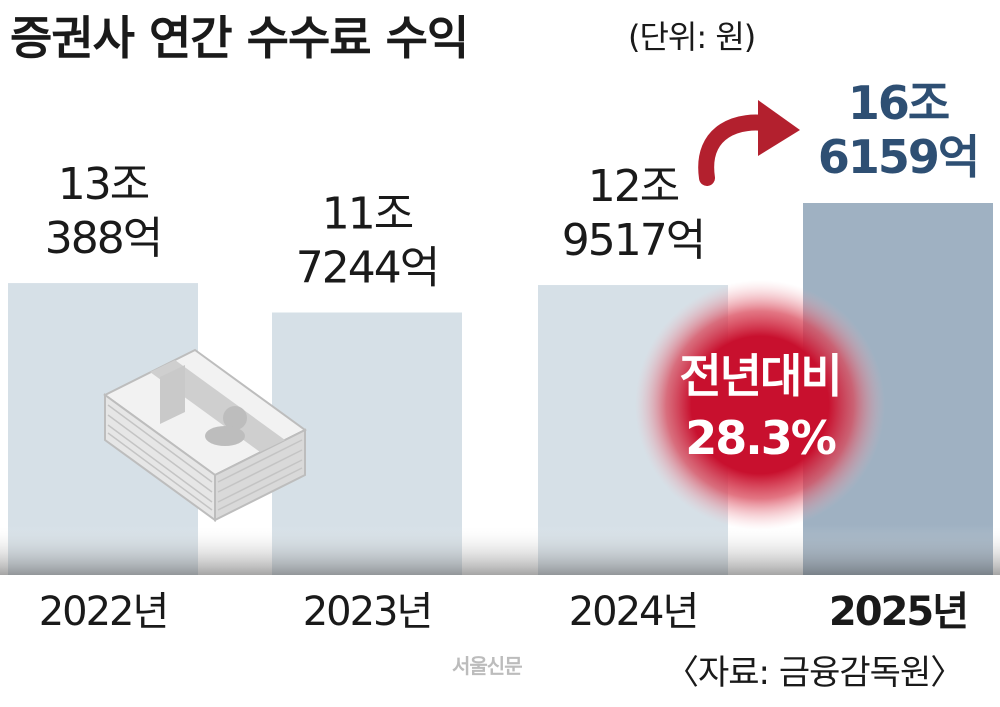  I want to click on value-label-3-0: 16조, so click(898, 103).